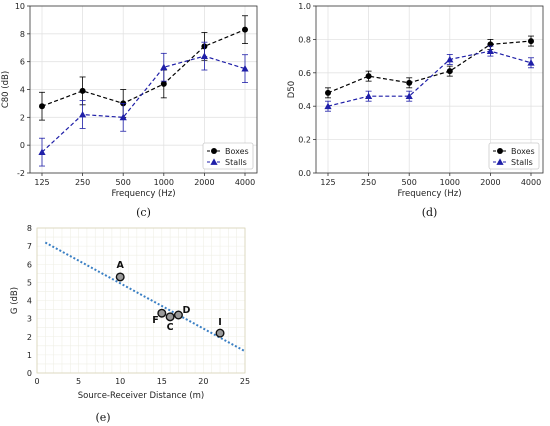 The image size is (550, 426). Describe the element at coordinates (29, 355) in the screenshot. I see `y-tick-label: 1` at that location.